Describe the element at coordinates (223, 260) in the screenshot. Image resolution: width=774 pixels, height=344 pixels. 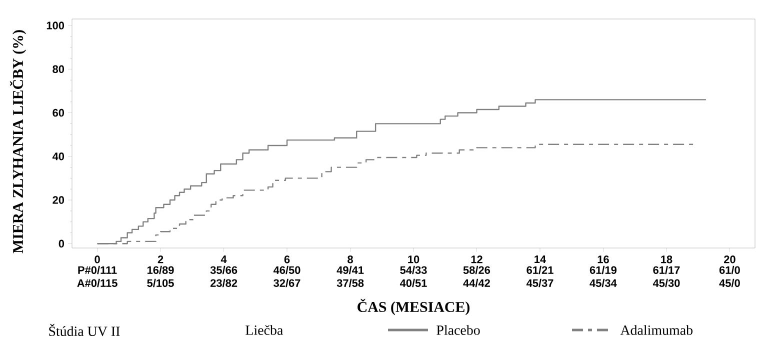
I see `x-tick-label: 4` at that location.